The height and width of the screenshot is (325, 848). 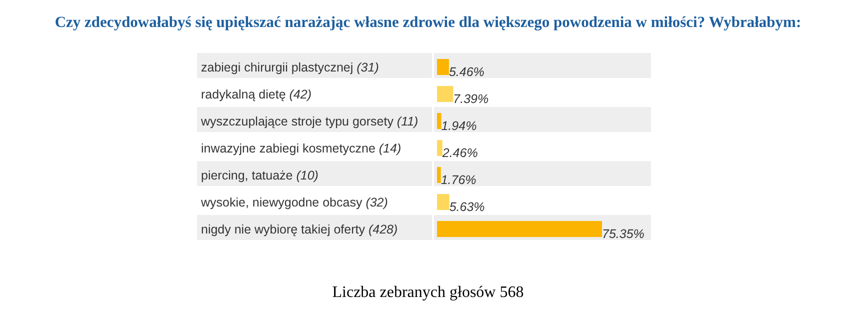 What do you see at coordinates (458, 180) in the screenshot?
I see `data-label: 1.76%` at bounding box center [458, 180].